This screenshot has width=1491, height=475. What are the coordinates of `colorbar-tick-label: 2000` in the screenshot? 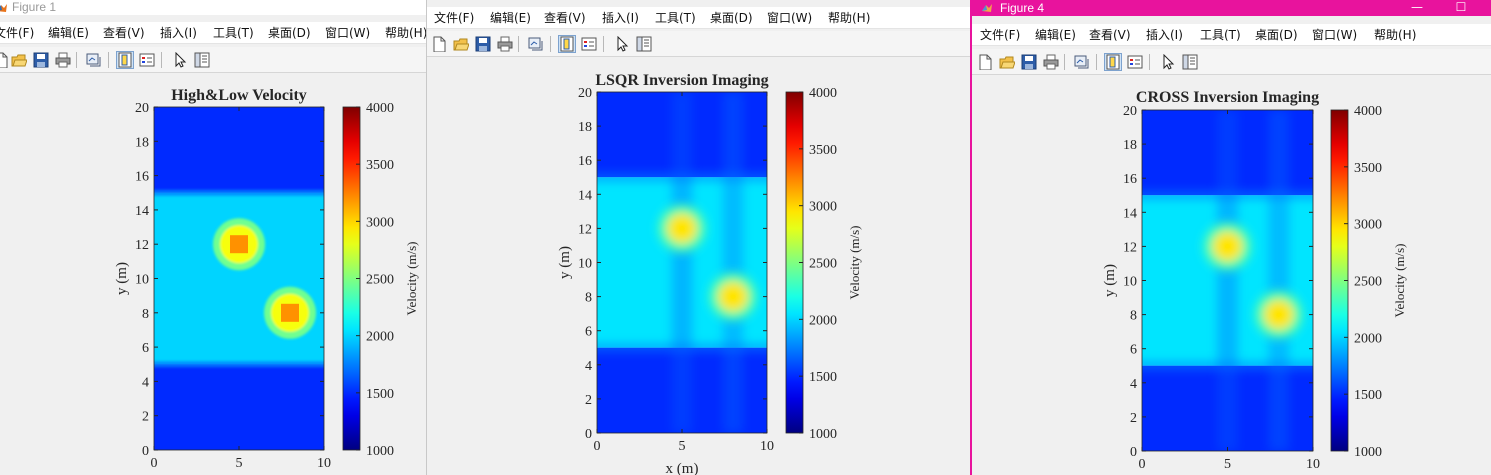 It's located at (823, 320).